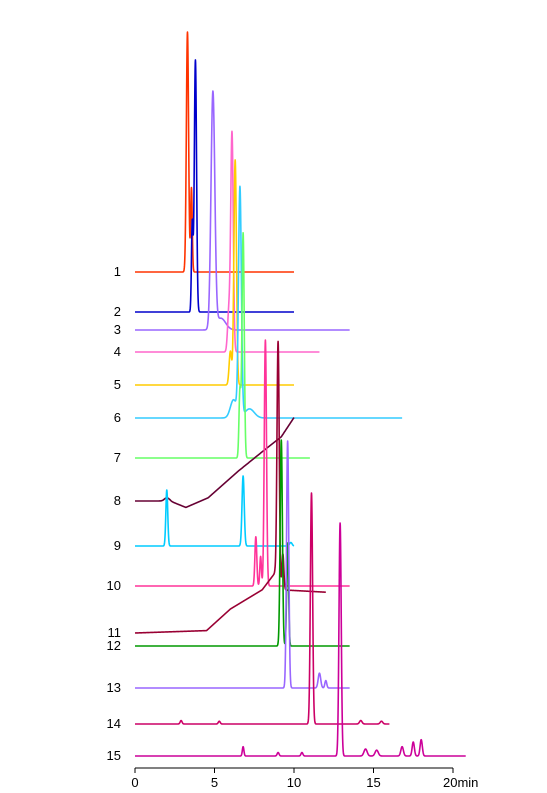  What do you see at coordinates (117, 384) in the screenshot?
I see `trace-label-5: 5` at bounding box center [117, 384].